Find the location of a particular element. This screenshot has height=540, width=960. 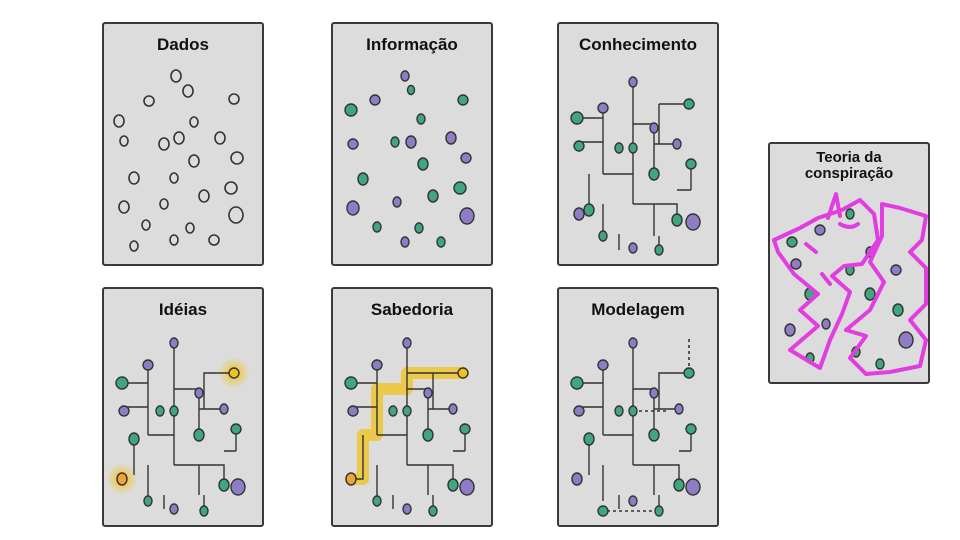

conhecimento-network is located at coordinates (635, 166).